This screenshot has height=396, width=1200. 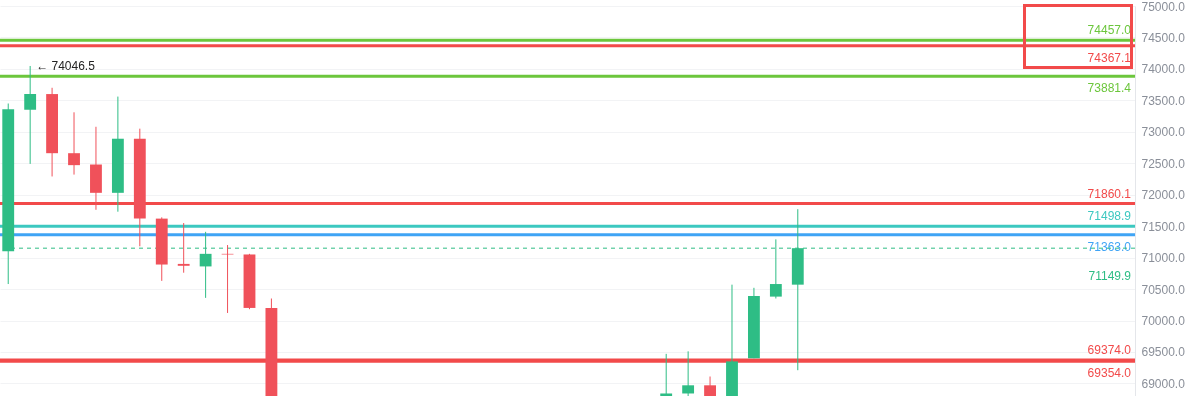 What do you see at coordinates (1109, 88) in the screenshot?
I see `ref-line-label: 73881.4` at bounding box center [1109, 88].